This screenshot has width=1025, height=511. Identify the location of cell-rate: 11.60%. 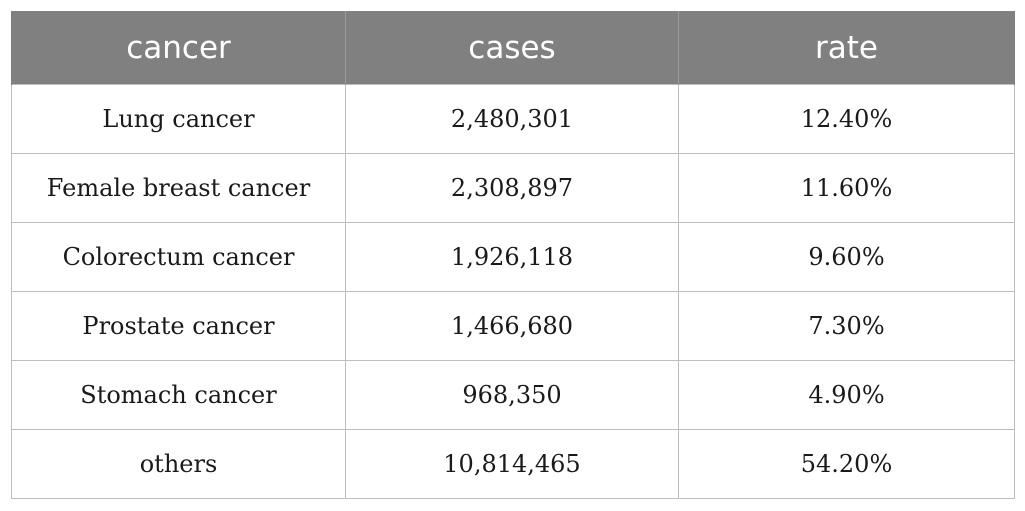
(846, 188).